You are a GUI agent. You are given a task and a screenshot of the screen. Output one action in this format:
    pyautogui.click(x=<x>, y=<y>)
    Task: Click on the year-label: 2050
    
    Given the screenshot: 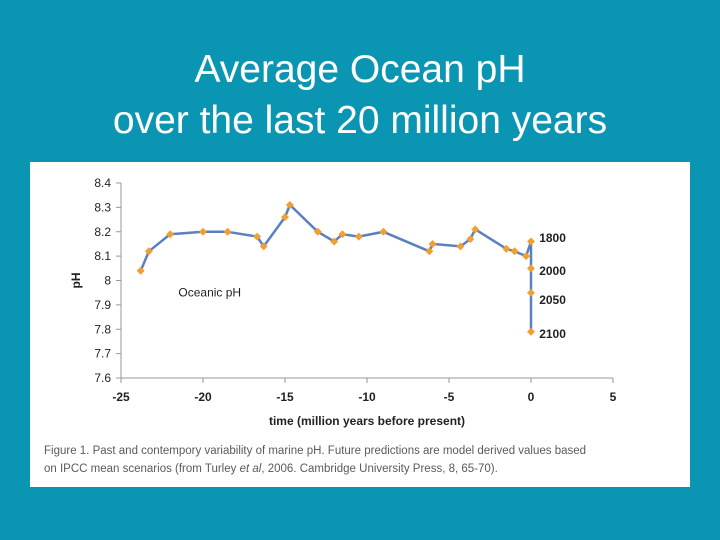 What is the action you would take?
    pyautogui.click(x=552, y=300)
    